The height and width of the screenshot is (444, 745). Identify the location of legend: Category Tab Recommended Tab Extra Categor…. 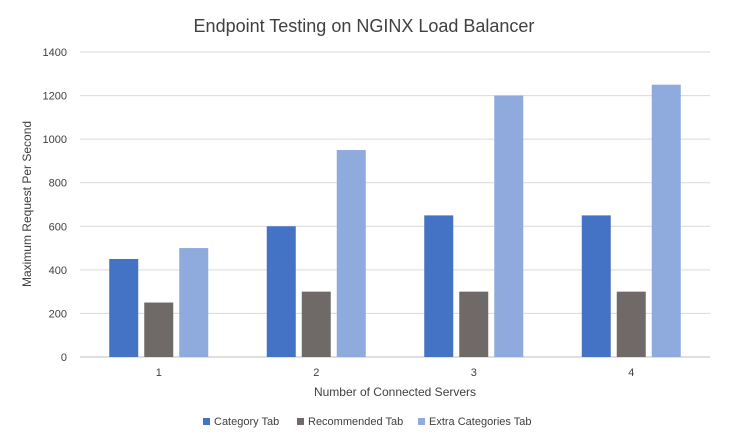
(367, 422).